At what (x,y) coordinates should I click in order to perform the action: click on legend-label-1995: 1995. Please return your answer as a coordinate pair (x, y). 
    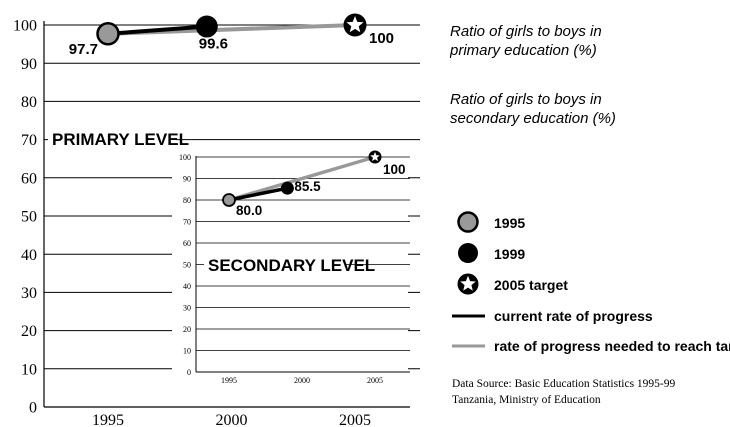
    Looking at the image, I should click on (509, 223).